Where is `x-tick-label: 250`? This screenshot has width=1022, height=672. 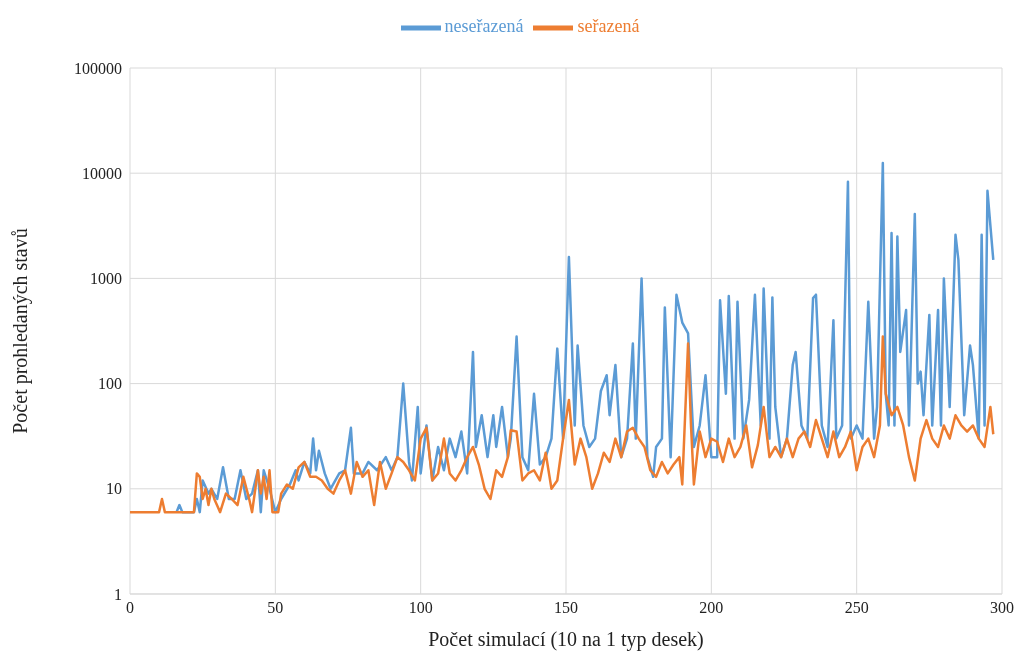 x-tick-label: 250 is located at coordinates (856, 608).